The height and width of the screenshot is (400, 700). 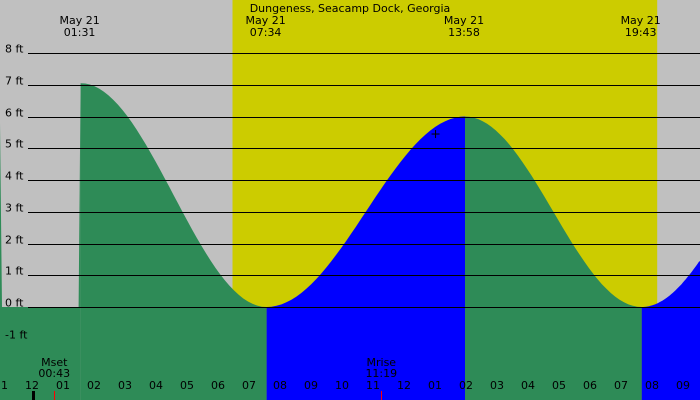 What do you see at coordinates (381, 373) in the screenshot?
I see `moon-event-time: 11:19` at bounding box center [381, 373].